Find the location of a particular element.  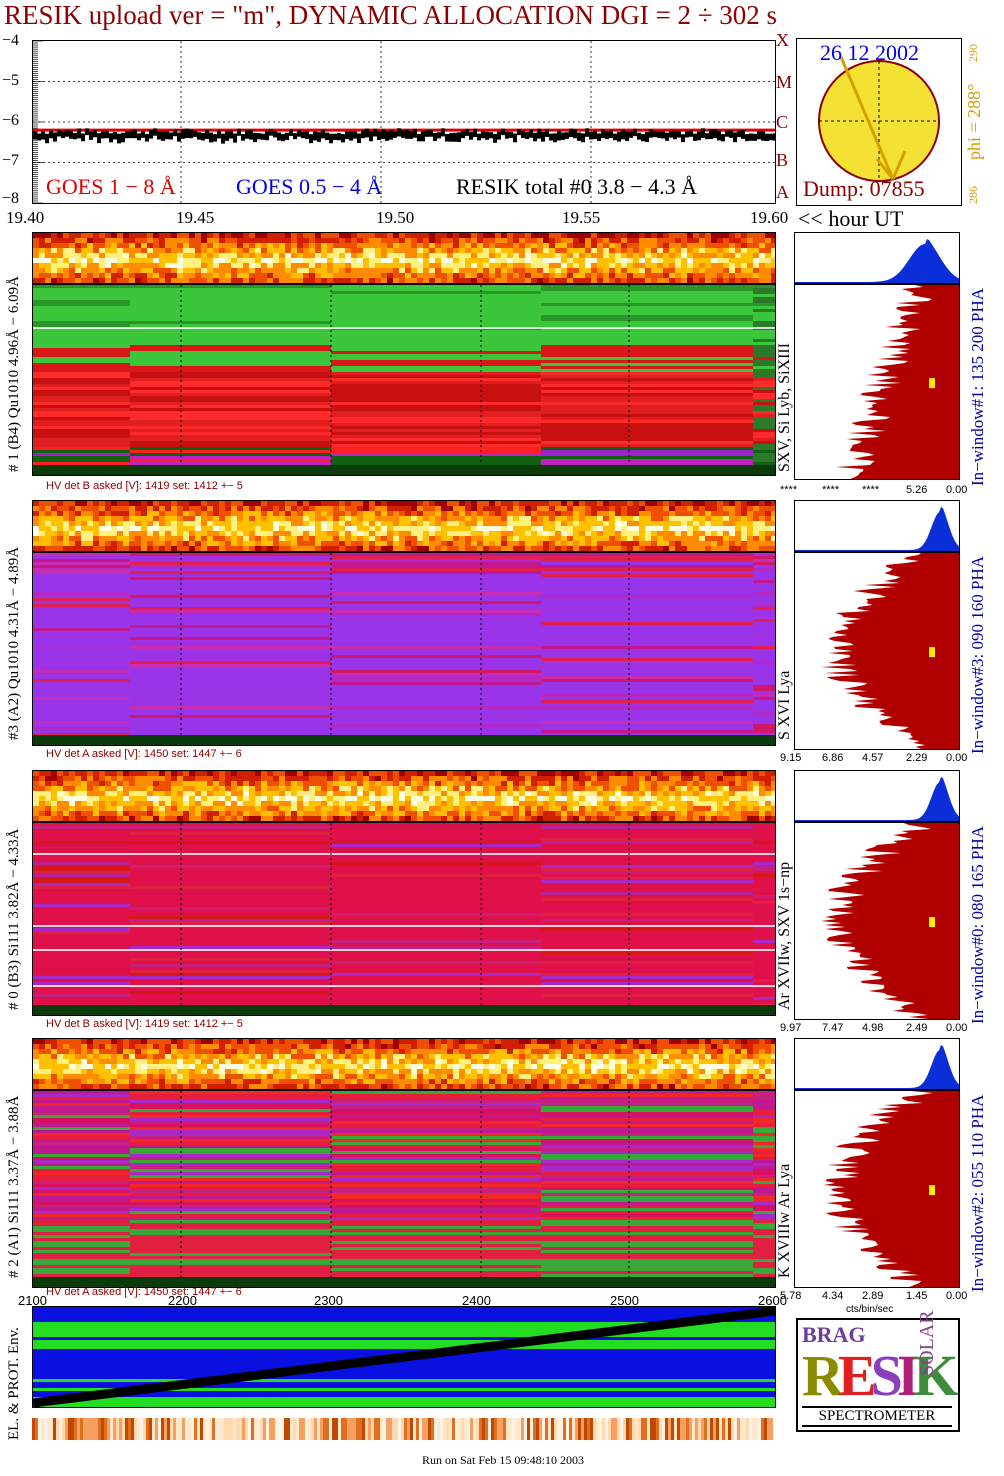

panel-p2-pha-tick: 4.34 is located at coordinates (833, 1296).